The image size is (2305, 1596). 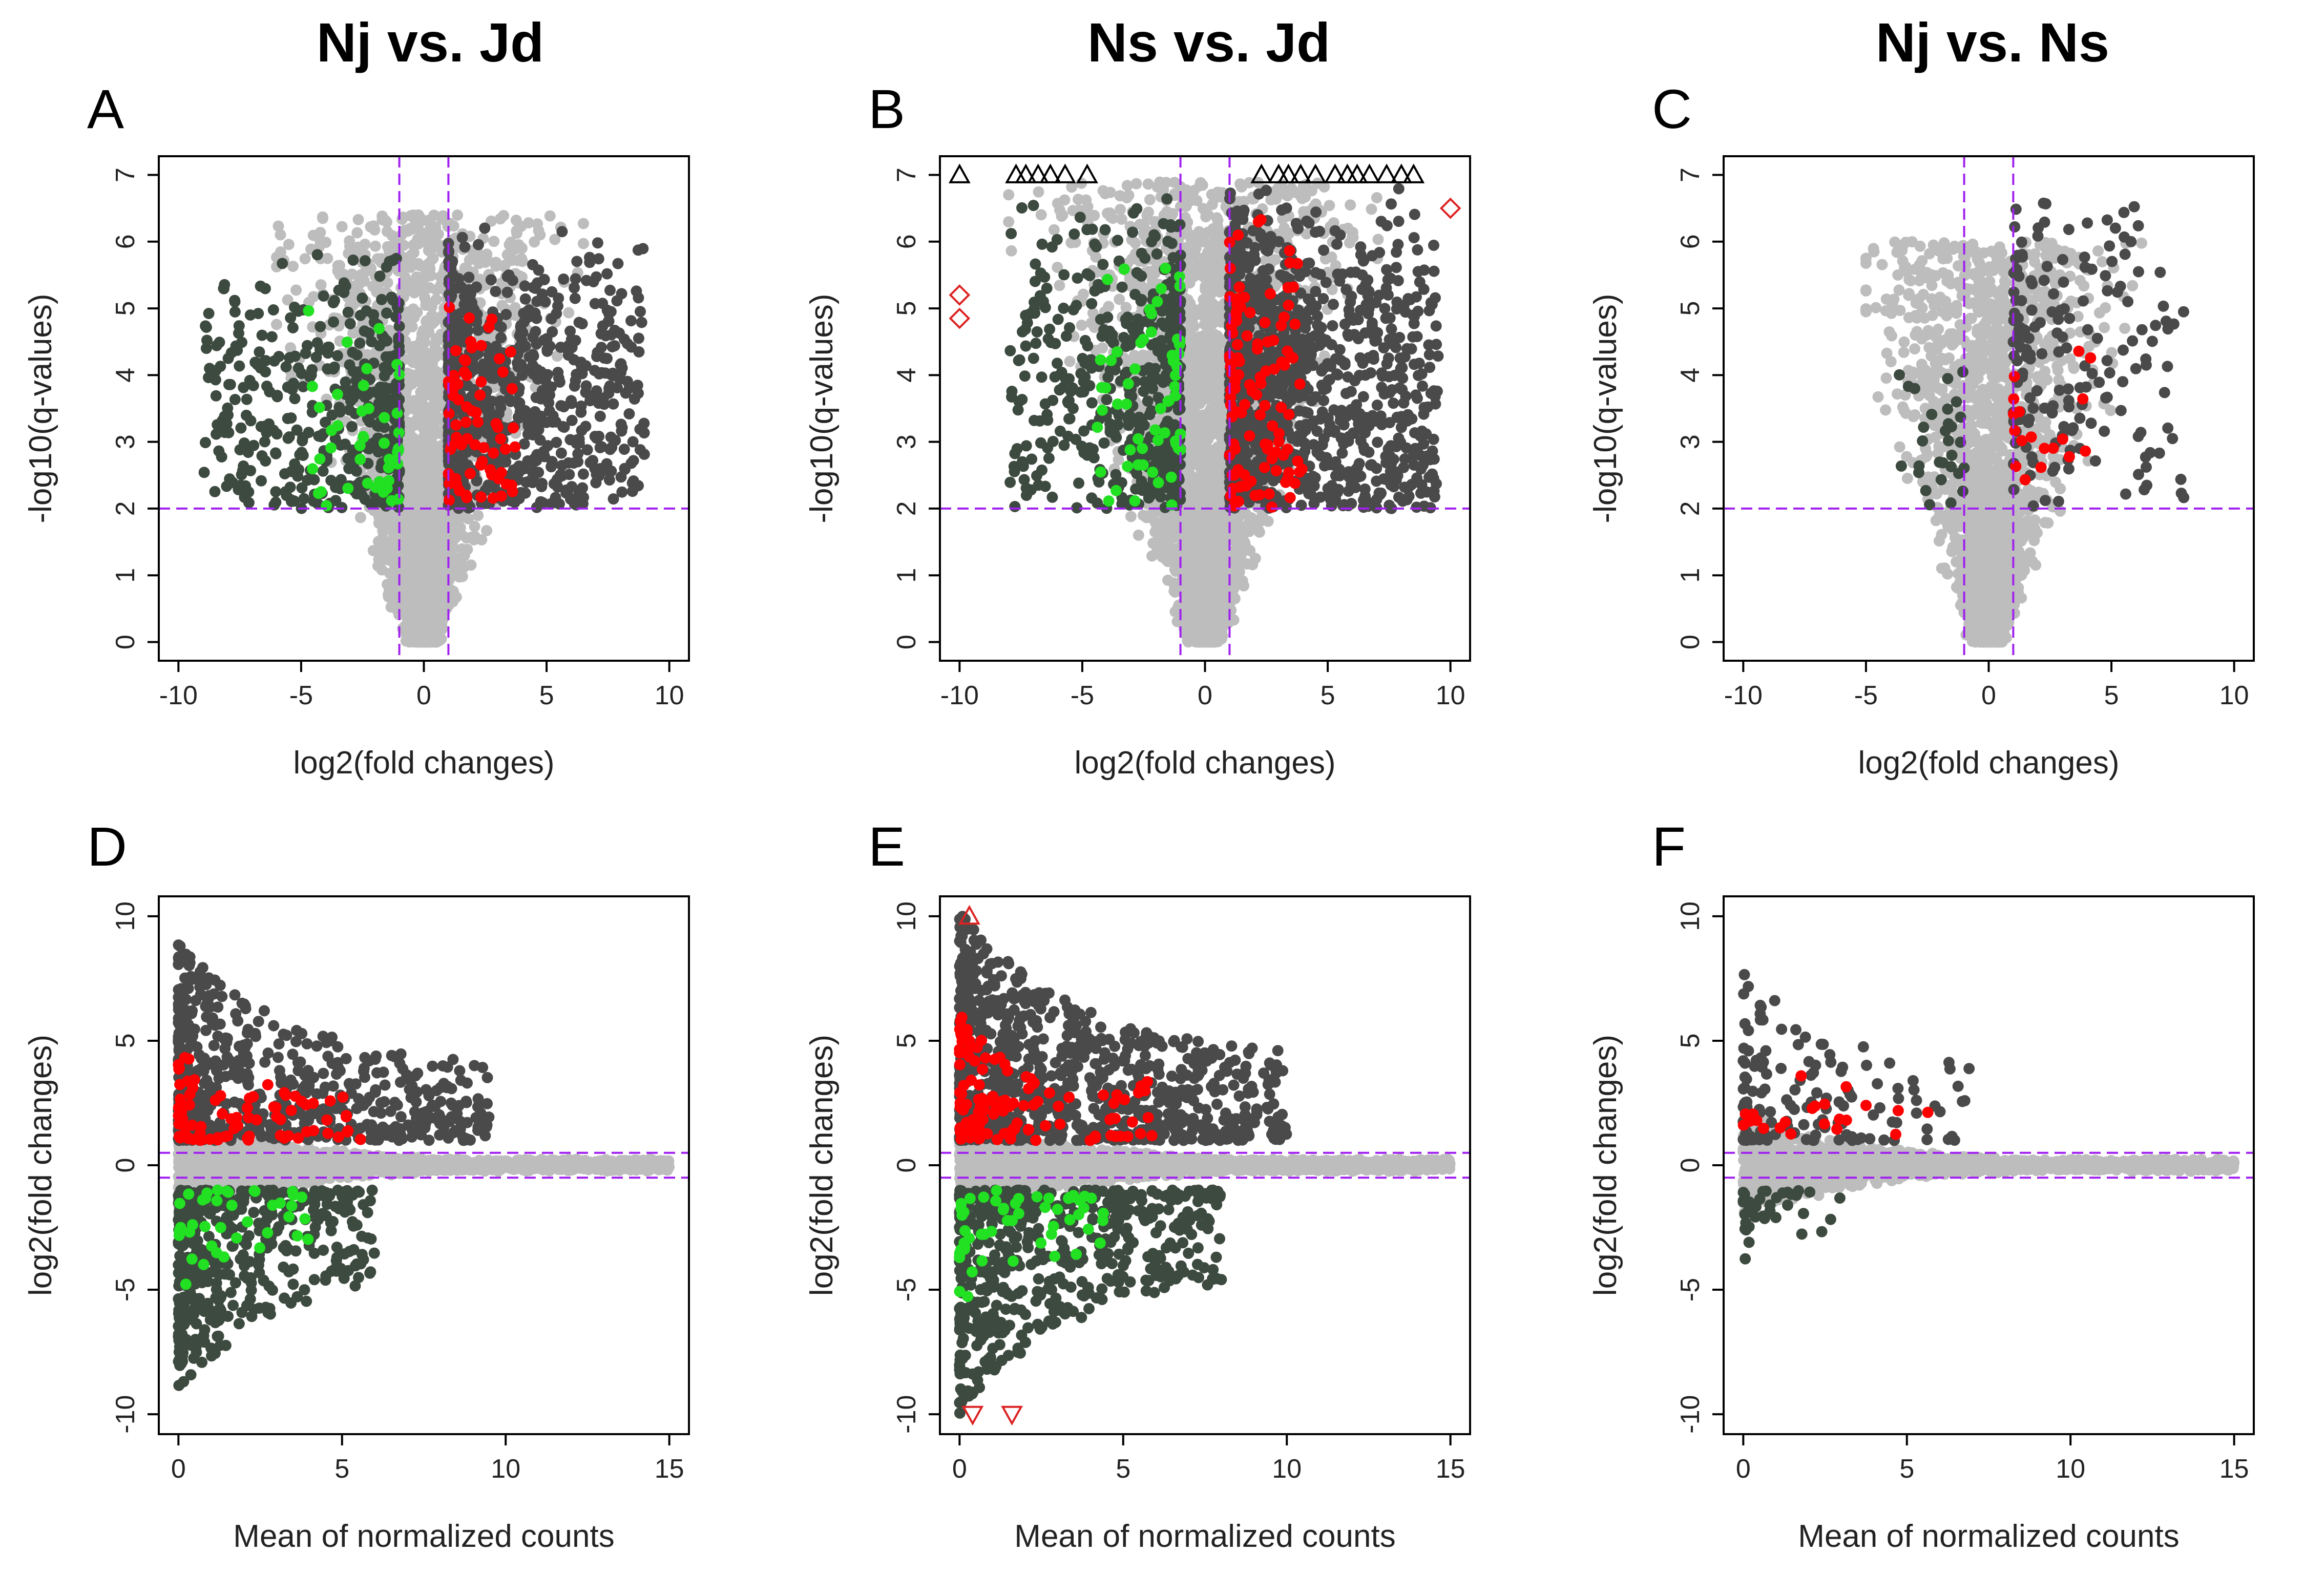 I want to click on x-tick-label: -5, so click(x=301, y=695).